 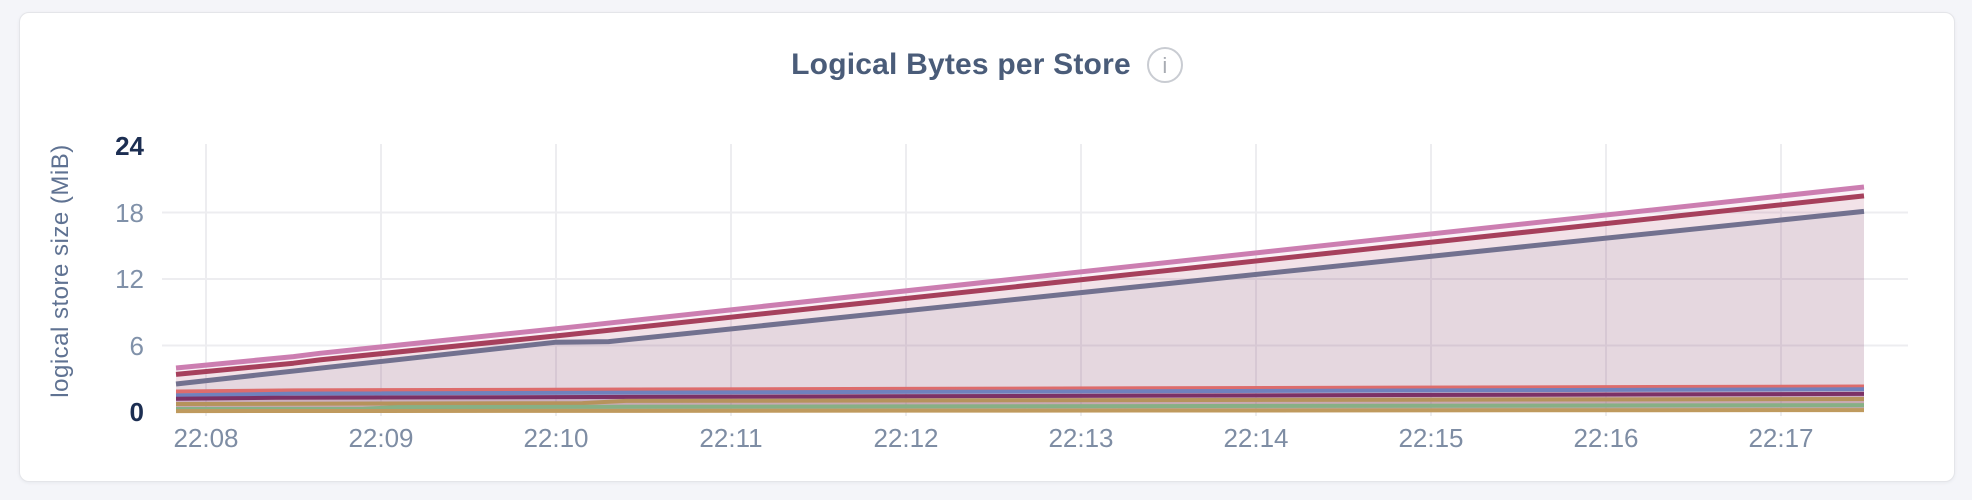 I want to click on chart-header: Logical Bytes per Store i, so click(x=987, y=65).